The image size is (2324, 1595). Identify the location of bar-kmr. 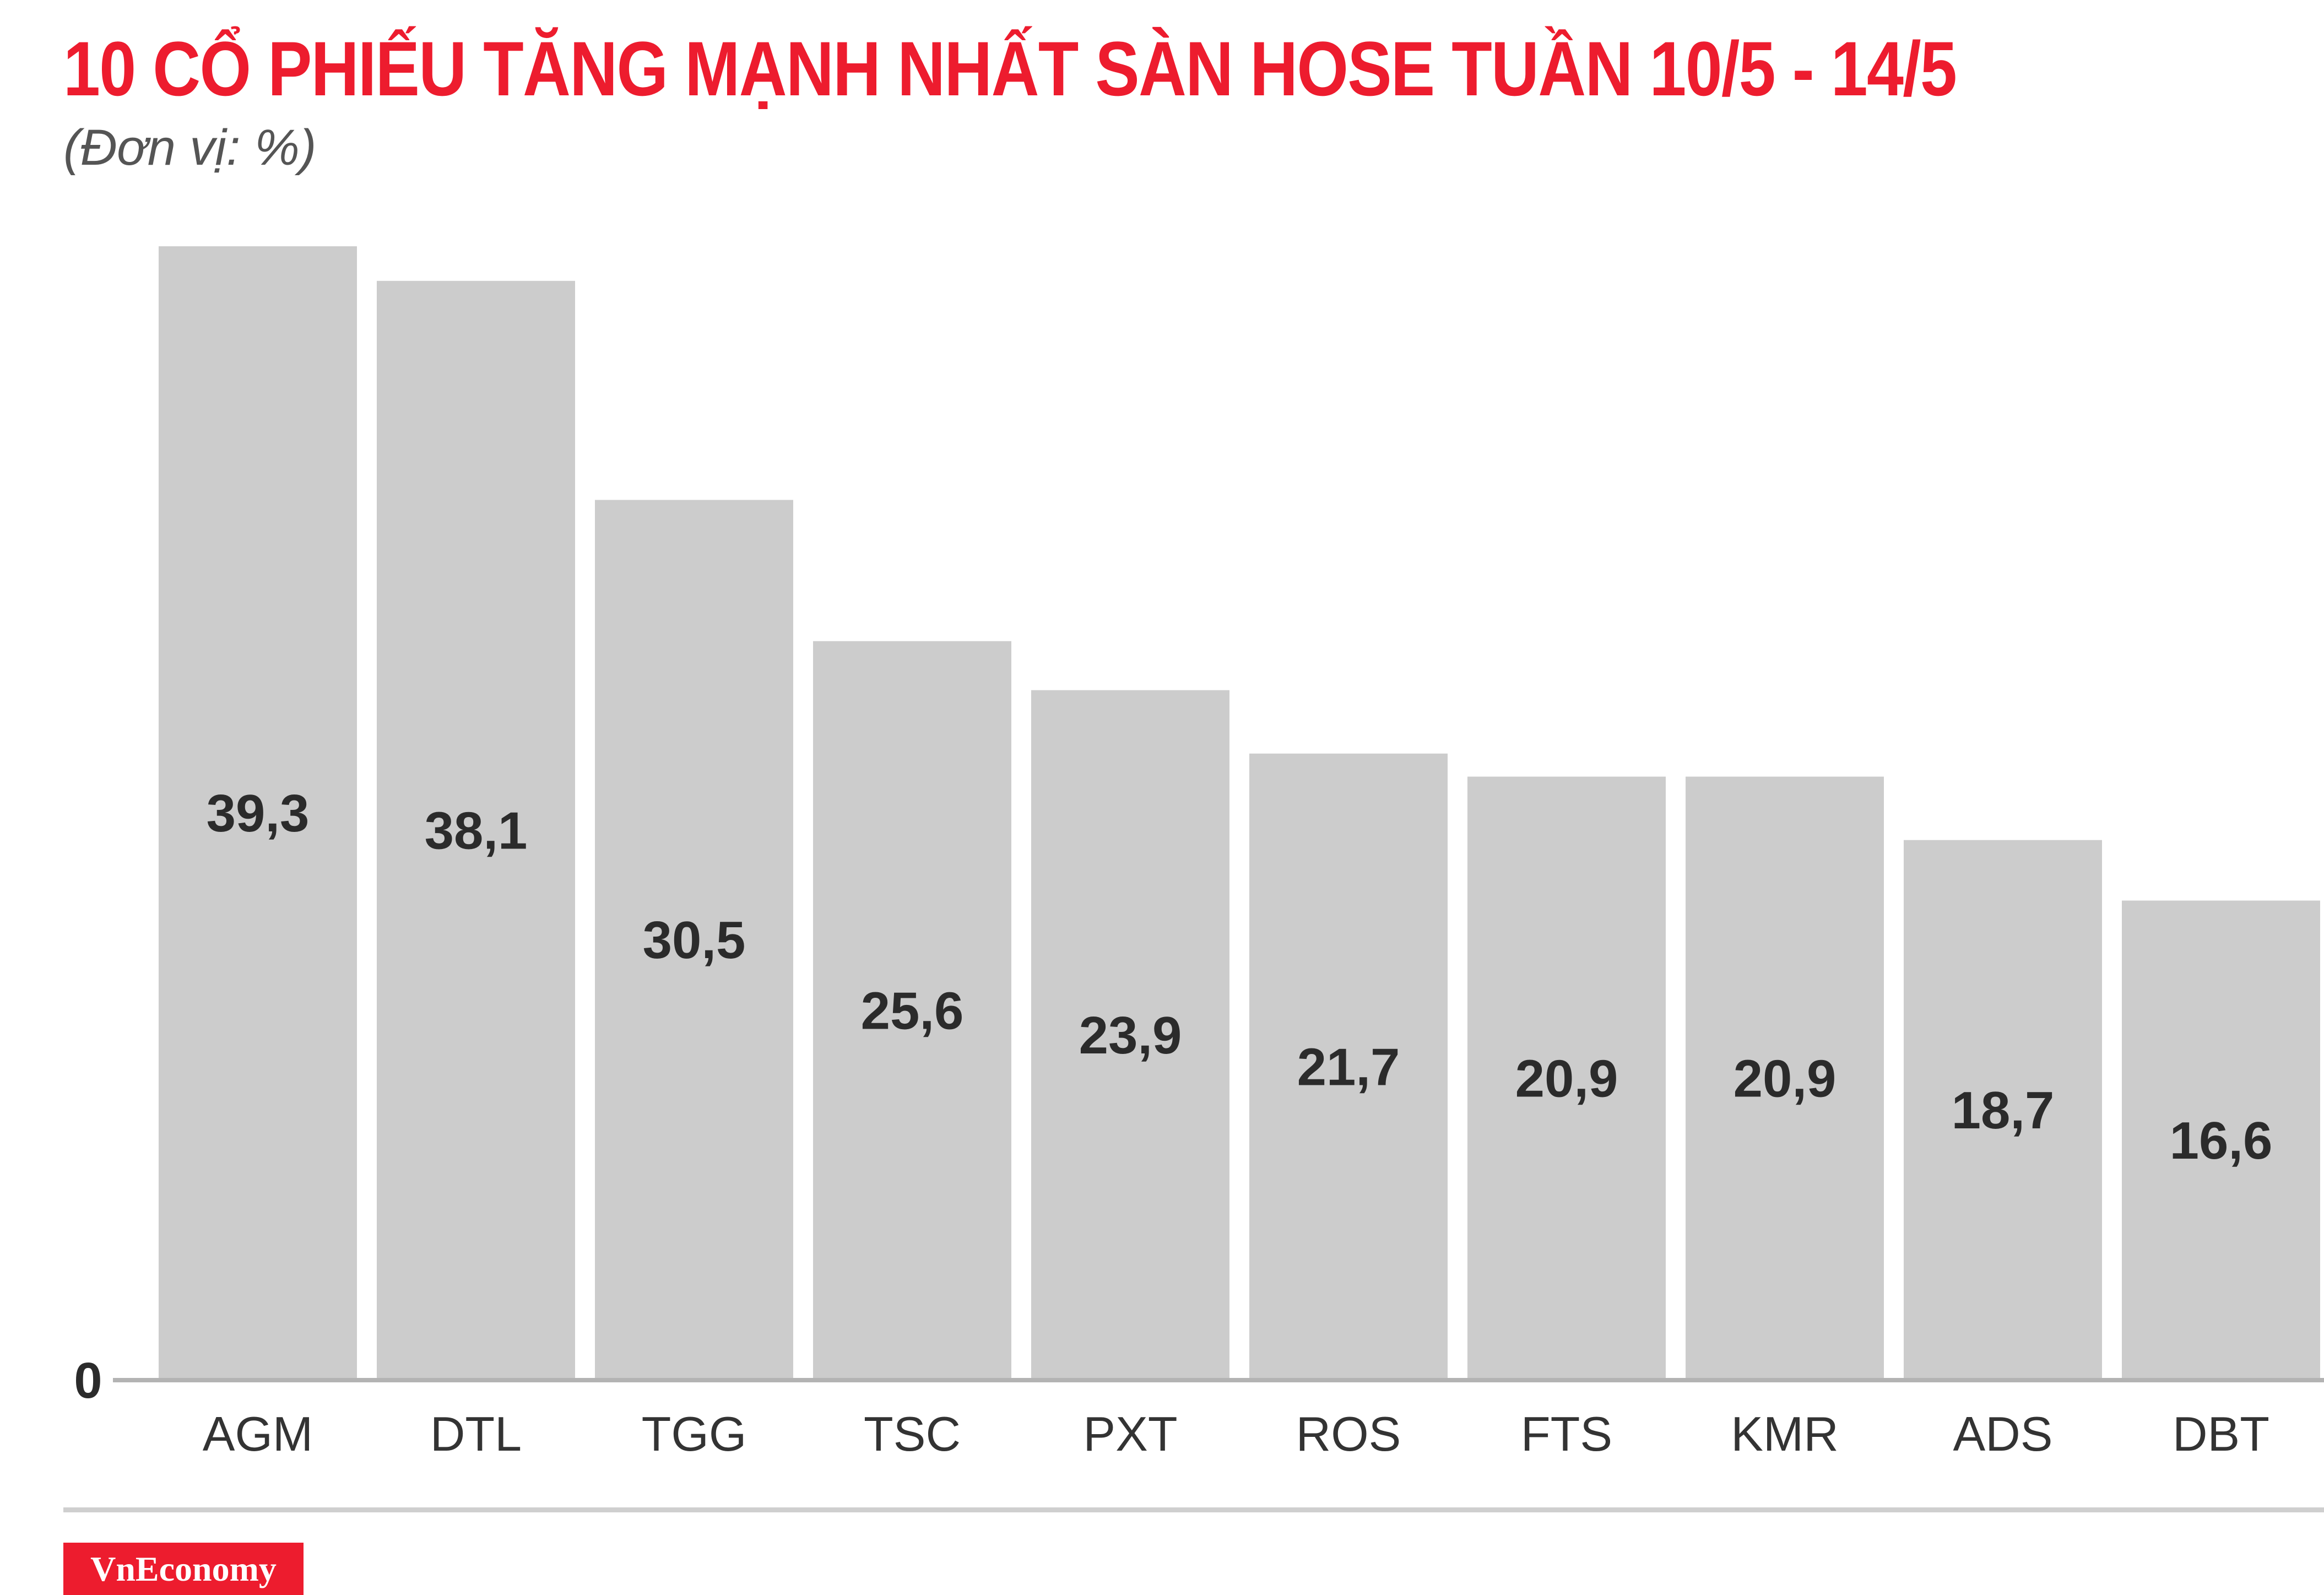
(1785, 1077).